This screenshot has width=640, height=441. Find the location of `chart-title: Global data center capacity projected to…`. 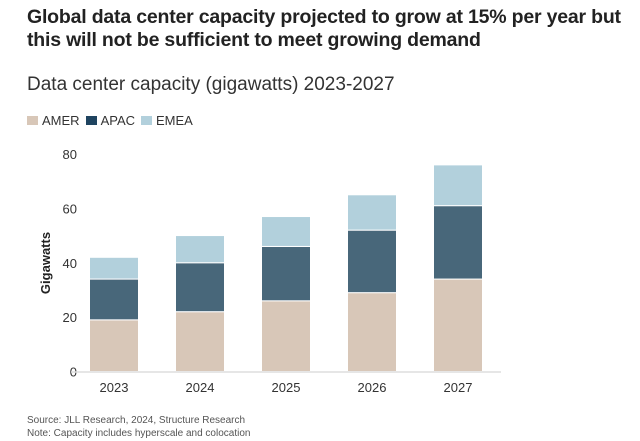

chart-title: Global data center capacity projected to… is located at coordinates (324, 28).